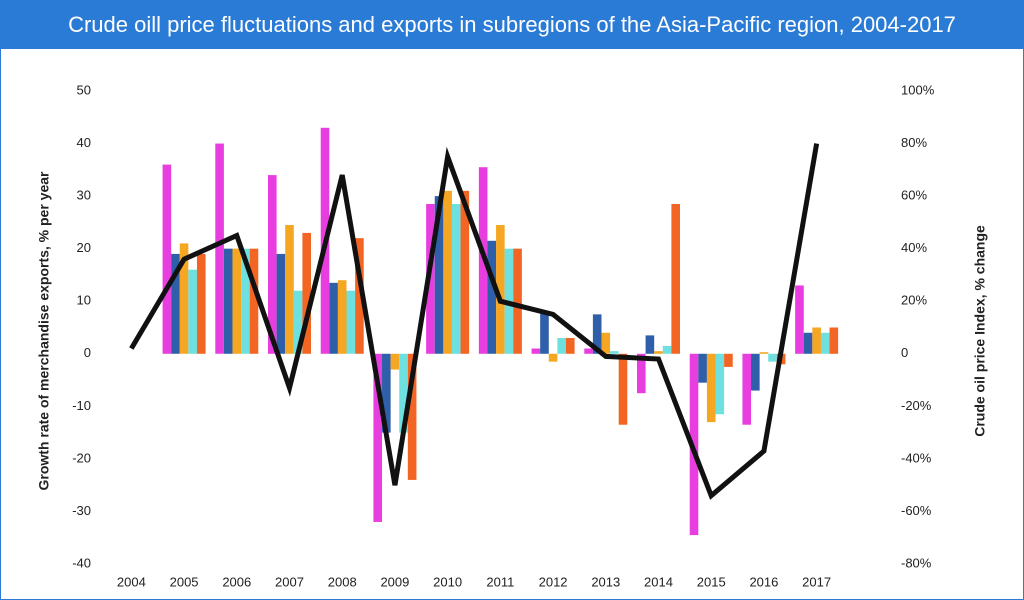 The image size is (1024, 600). What do you see at coordinates (500, 581) in the screenshot?
I see `x-tick-label: 2011` at bounding box center [500, 581].